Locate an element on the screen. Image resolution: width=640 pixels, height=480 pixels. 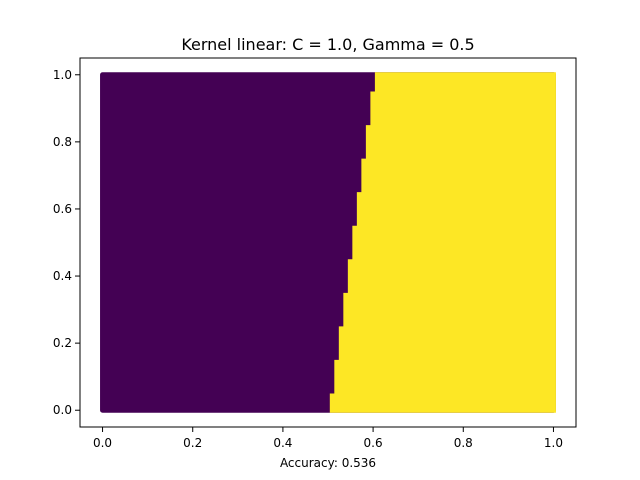
x-tick-label: 0.0 is located at coordinates (102, 443).